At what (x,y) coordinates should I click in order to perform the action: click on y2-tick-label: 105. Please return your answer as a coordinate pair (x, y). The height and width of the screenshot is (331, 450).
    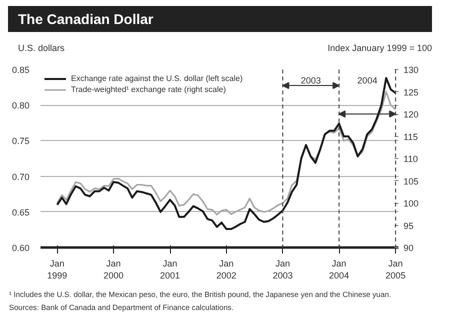
    Looking at the image, I should click on (411, 181).